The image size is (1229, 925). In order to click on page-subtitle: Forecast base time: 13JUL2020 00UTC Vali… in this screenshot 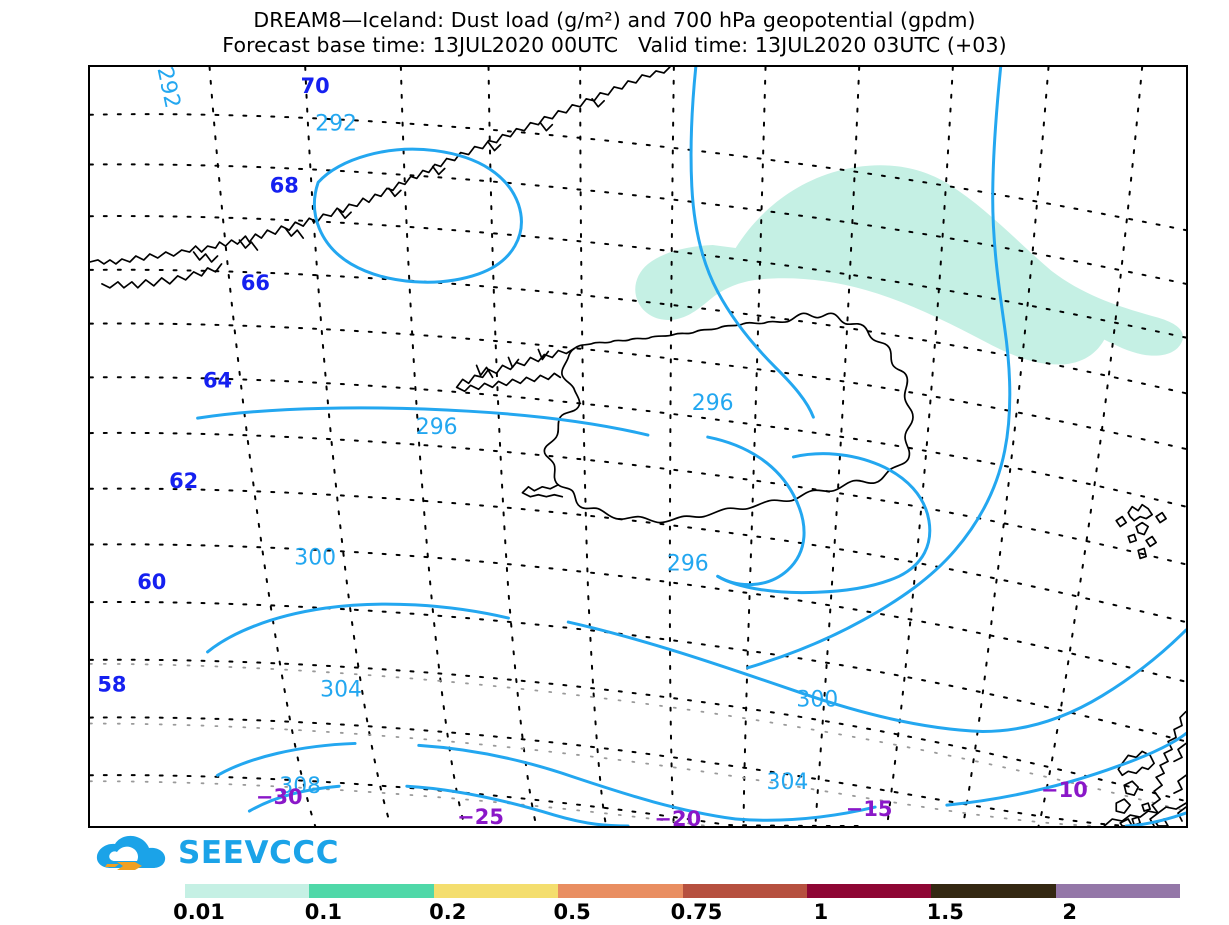, I will do `click(614, 45)`.